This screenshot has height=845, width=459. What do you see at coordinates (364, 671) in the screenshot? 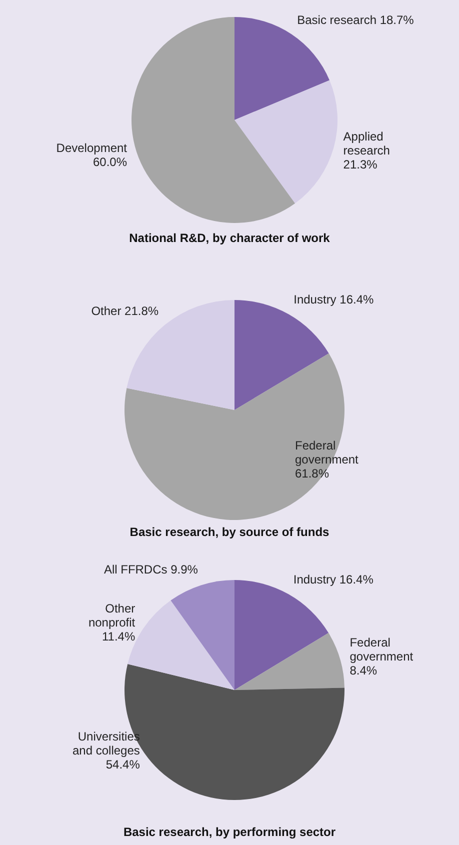
I see `data-label: 8.4%` at bounding box center [364, 671].